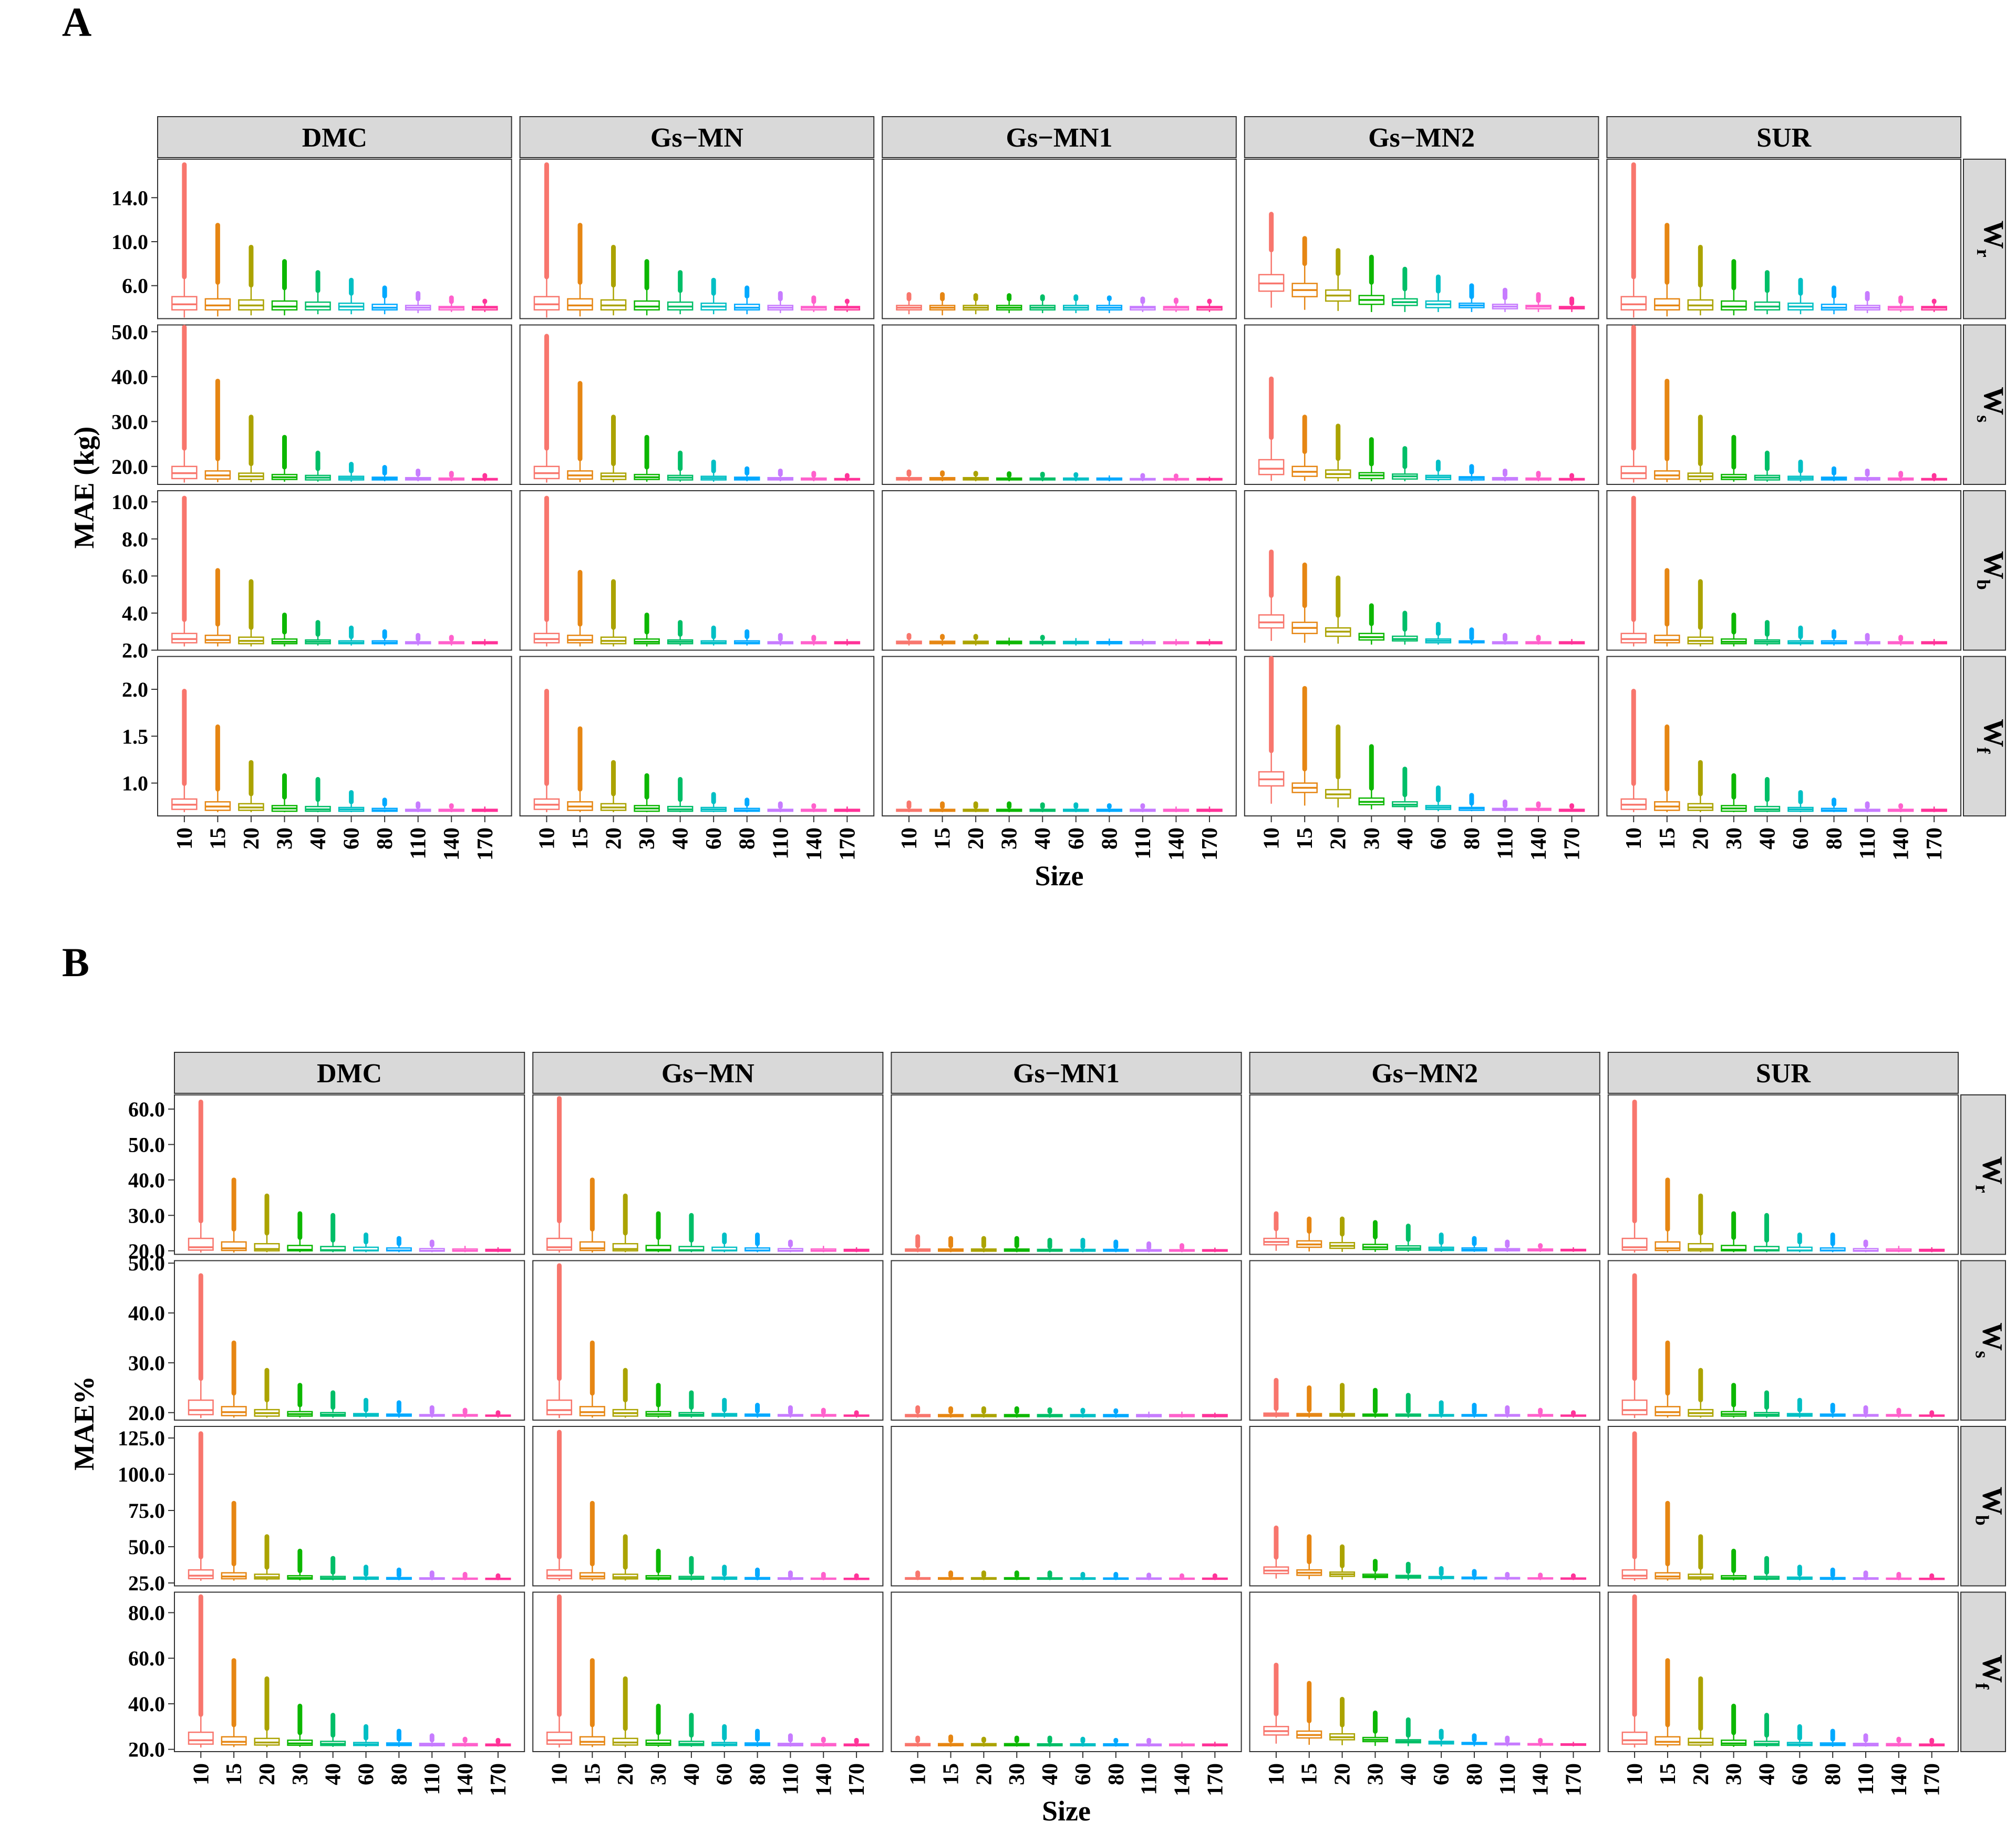 This screenshot has width=2016, height=1832. I want to click on y-tick-label: 60.0, so click(146, 1109).